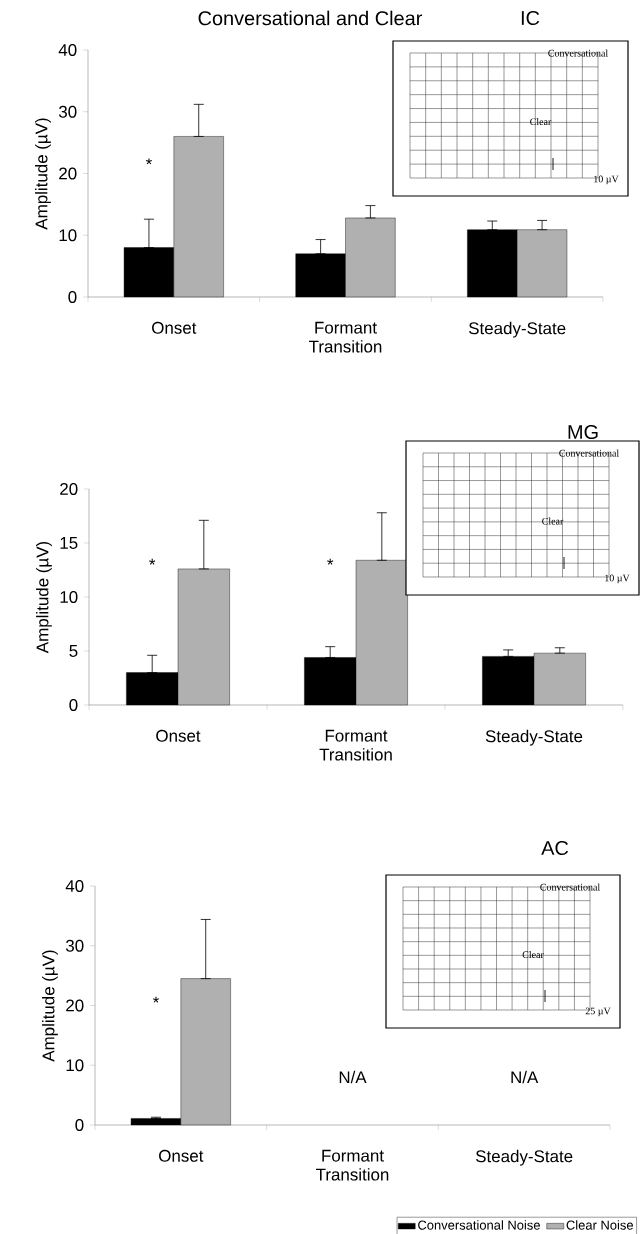 The height and width of the screenshot is (1234, 641). Describe the element at coordinates (598, 1012) in the screenshot. I see `annotation: 25 µV` at that location.